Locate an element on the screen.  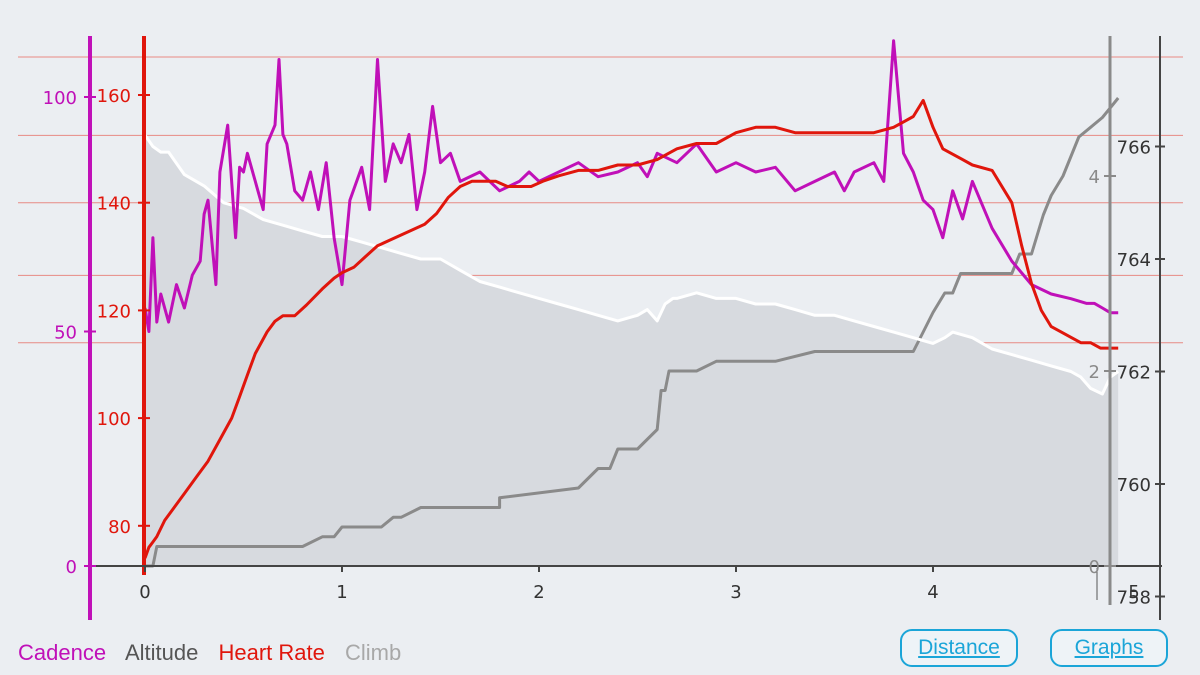
climb-tick-label: 2 is located at coordinates (1094, 372).